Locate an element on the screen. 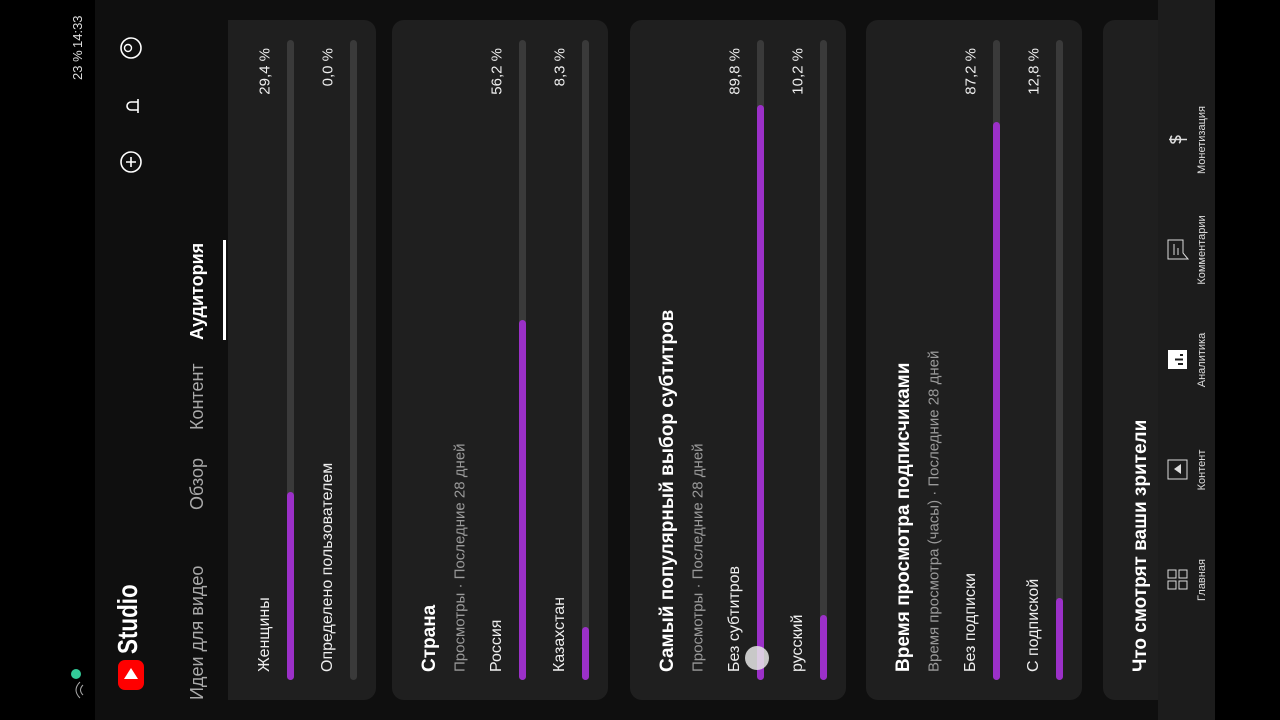 This screenshot has width=1280, height=720. nav-item: Контент is located at coordinates (1186, 470).